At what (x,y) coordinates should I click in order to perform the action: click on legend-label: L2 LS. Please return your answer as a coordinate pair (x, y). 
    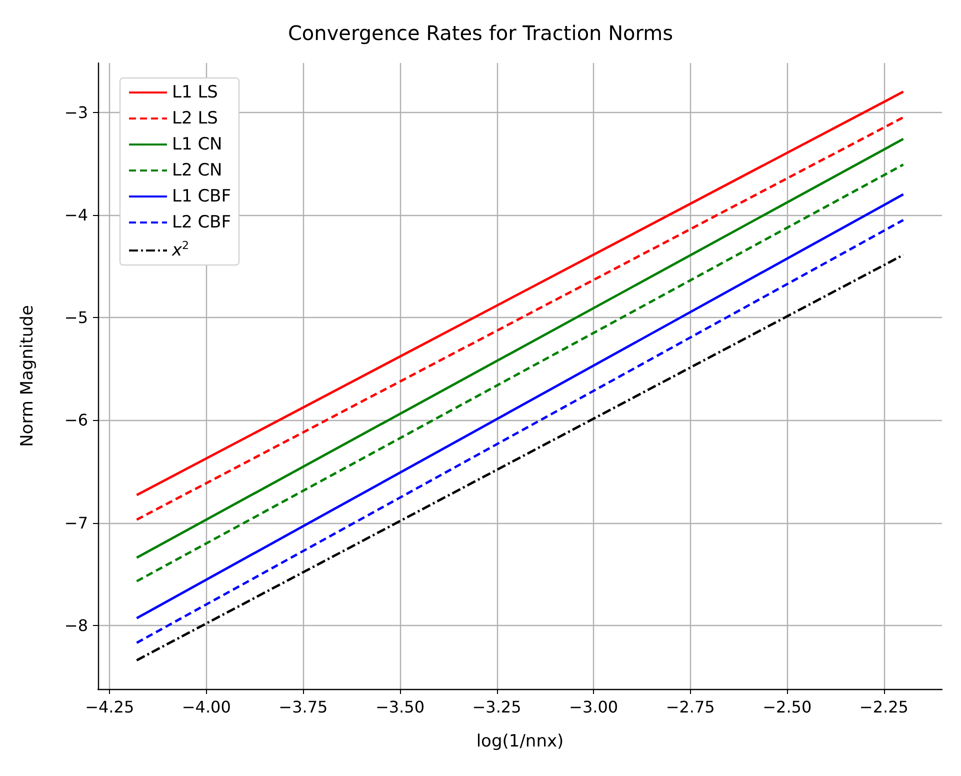
    Looking at the image, I should click on (195, 118).